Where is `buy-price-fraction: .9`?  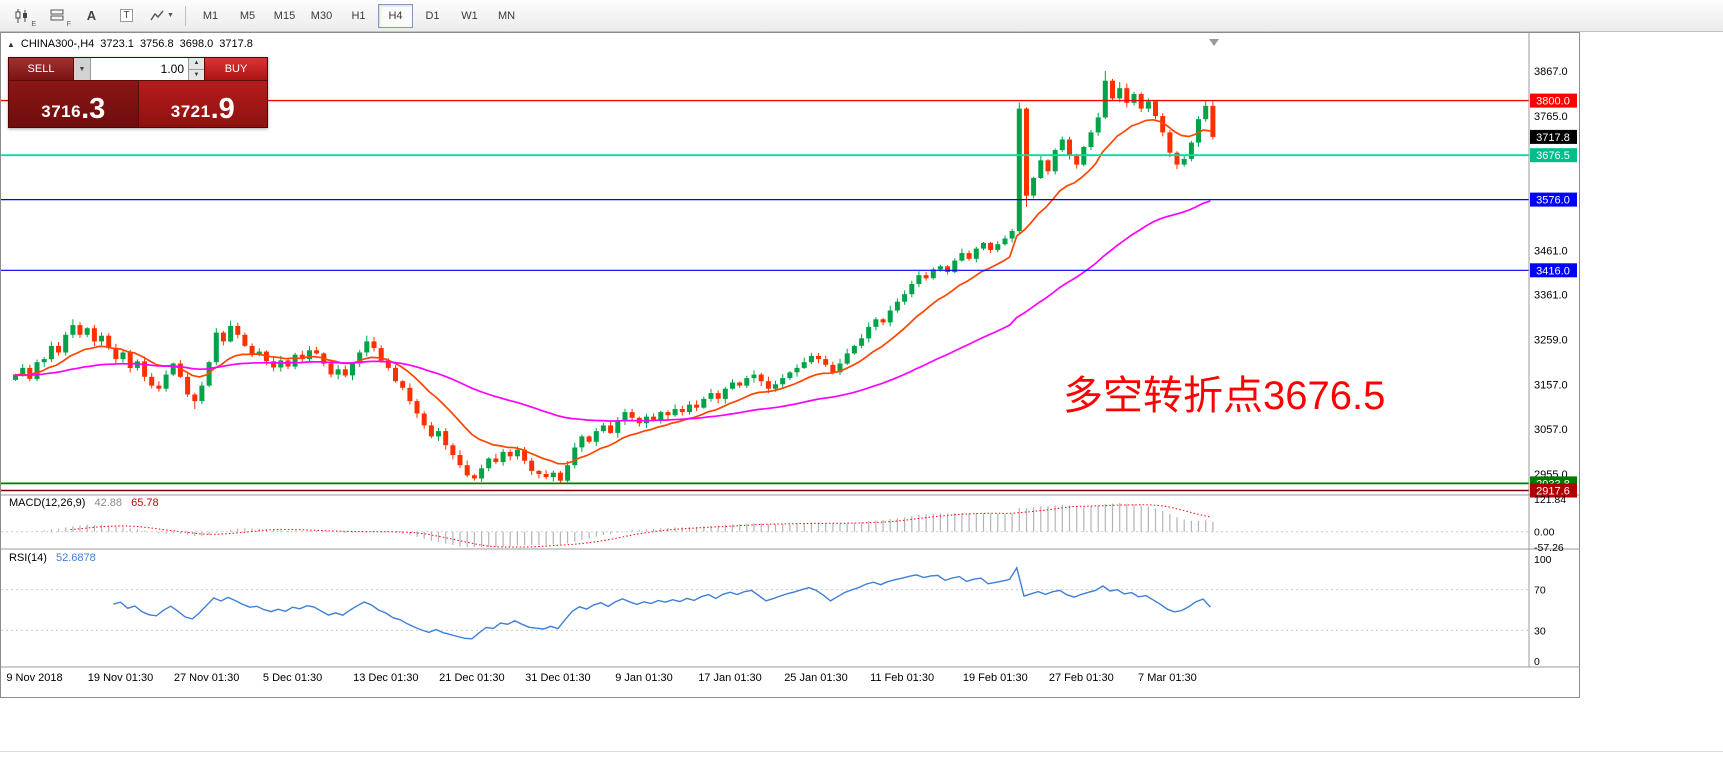
buy-price-fraction: .9 is located at coordinates (222, 109).